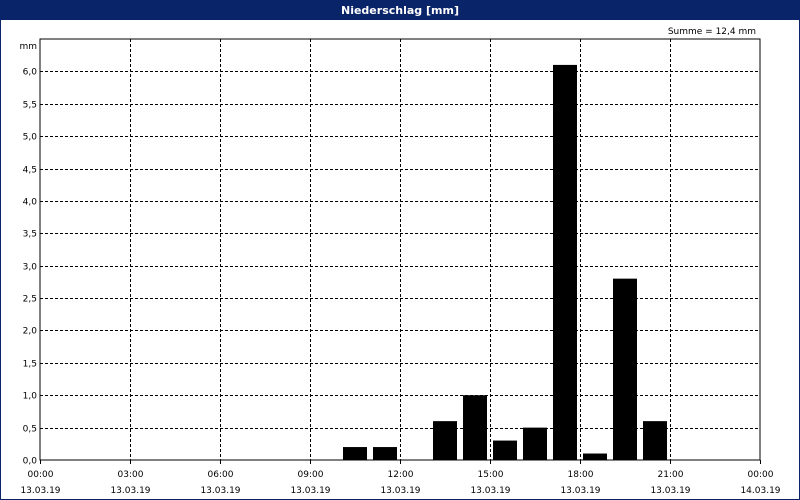 The height and width of the screenshot is (500, 800). What do you see at coordinates (30, 203) in the screenshot?
I see `y-tick-label: 4,0` at bounding box center [30, 203].